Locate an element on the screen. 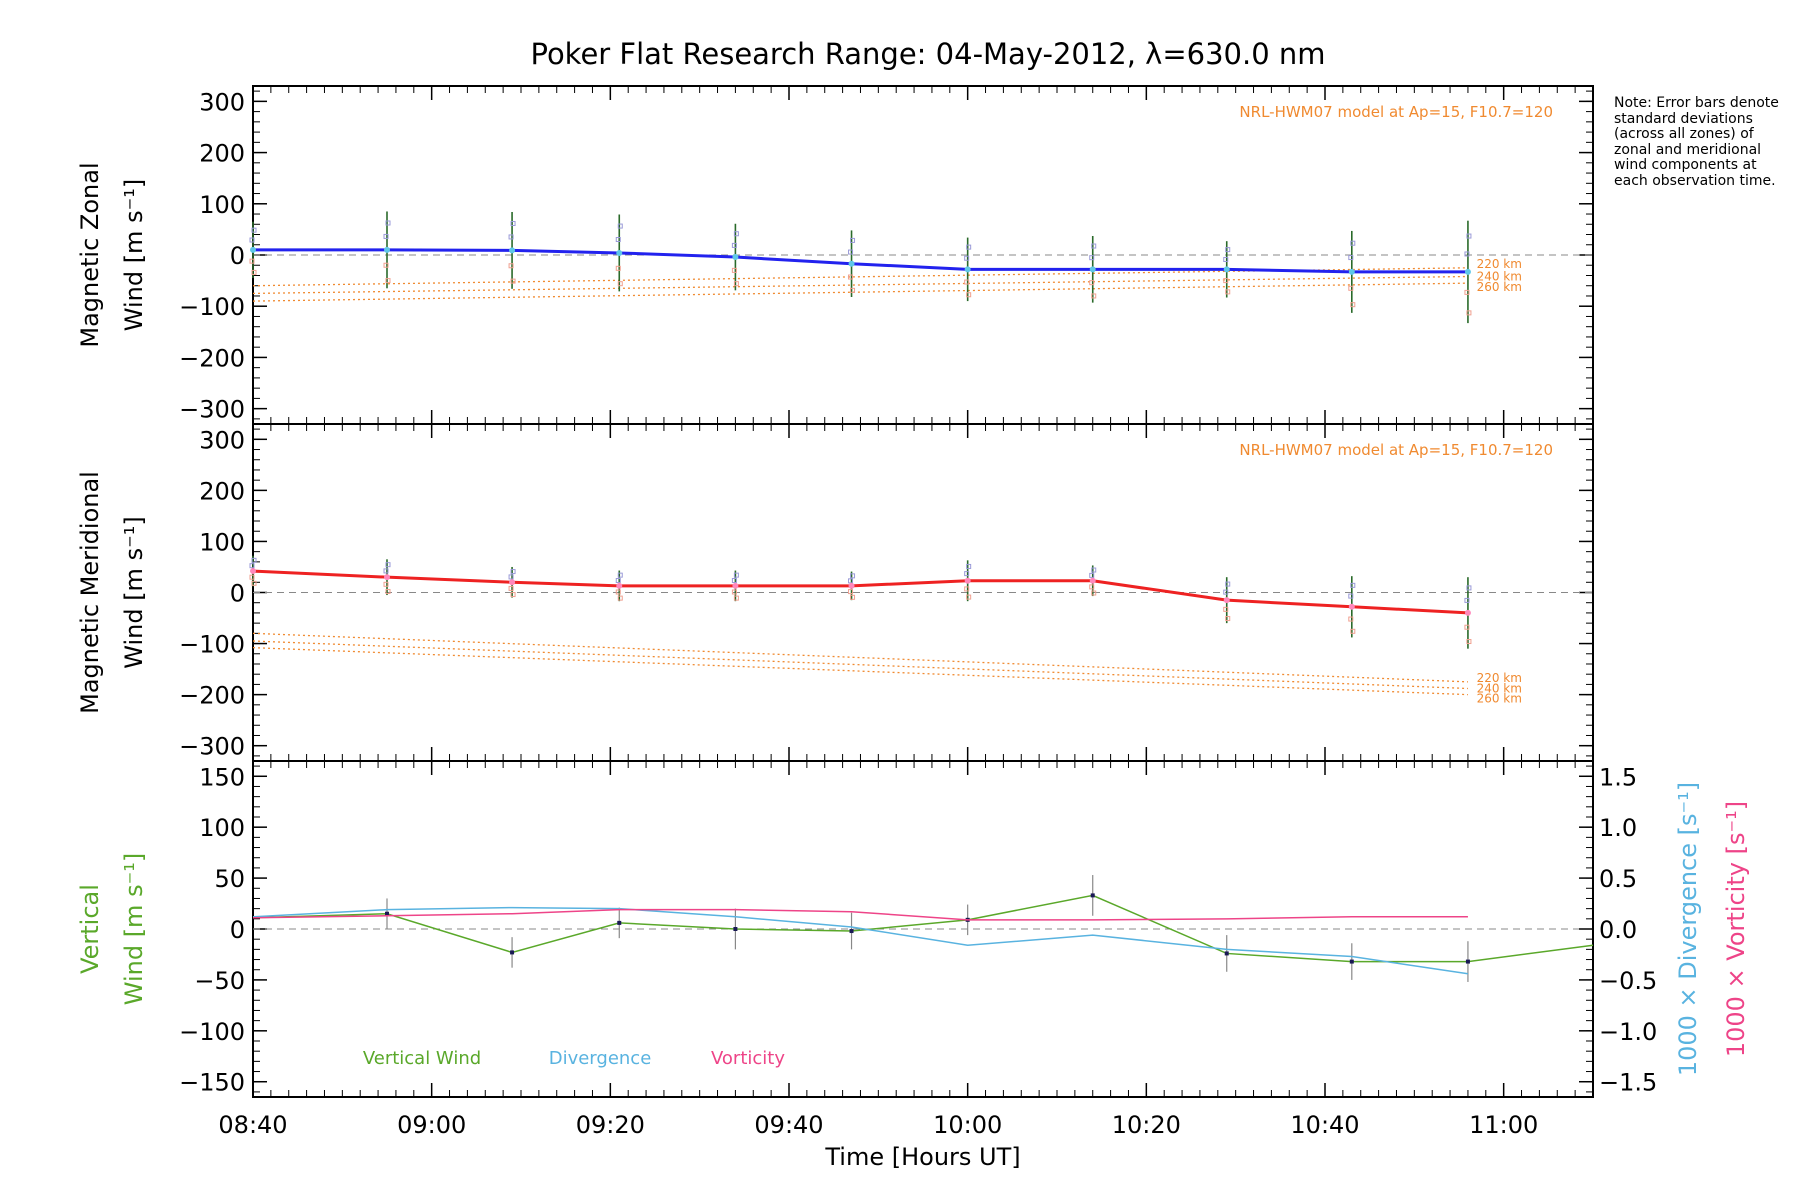  x-tick-label: 09:20 is located at coordinates (610, 1125).